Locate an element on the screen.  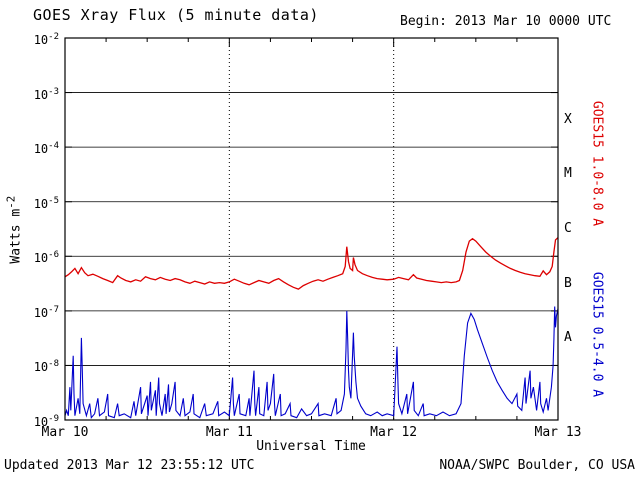
y-tick-label: 10⁻⁷ is located at coordinates (46, 312).